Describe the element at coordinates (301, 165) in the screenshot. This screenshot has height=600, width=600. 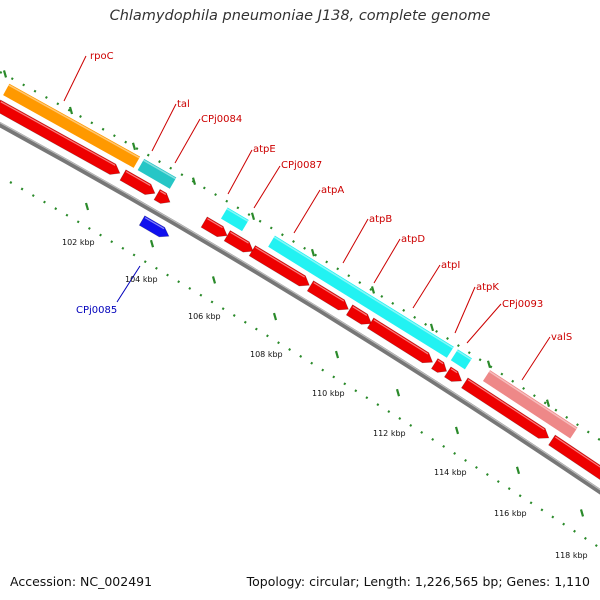
I see `gene-label-CPj0087: CPj0087` at that location.